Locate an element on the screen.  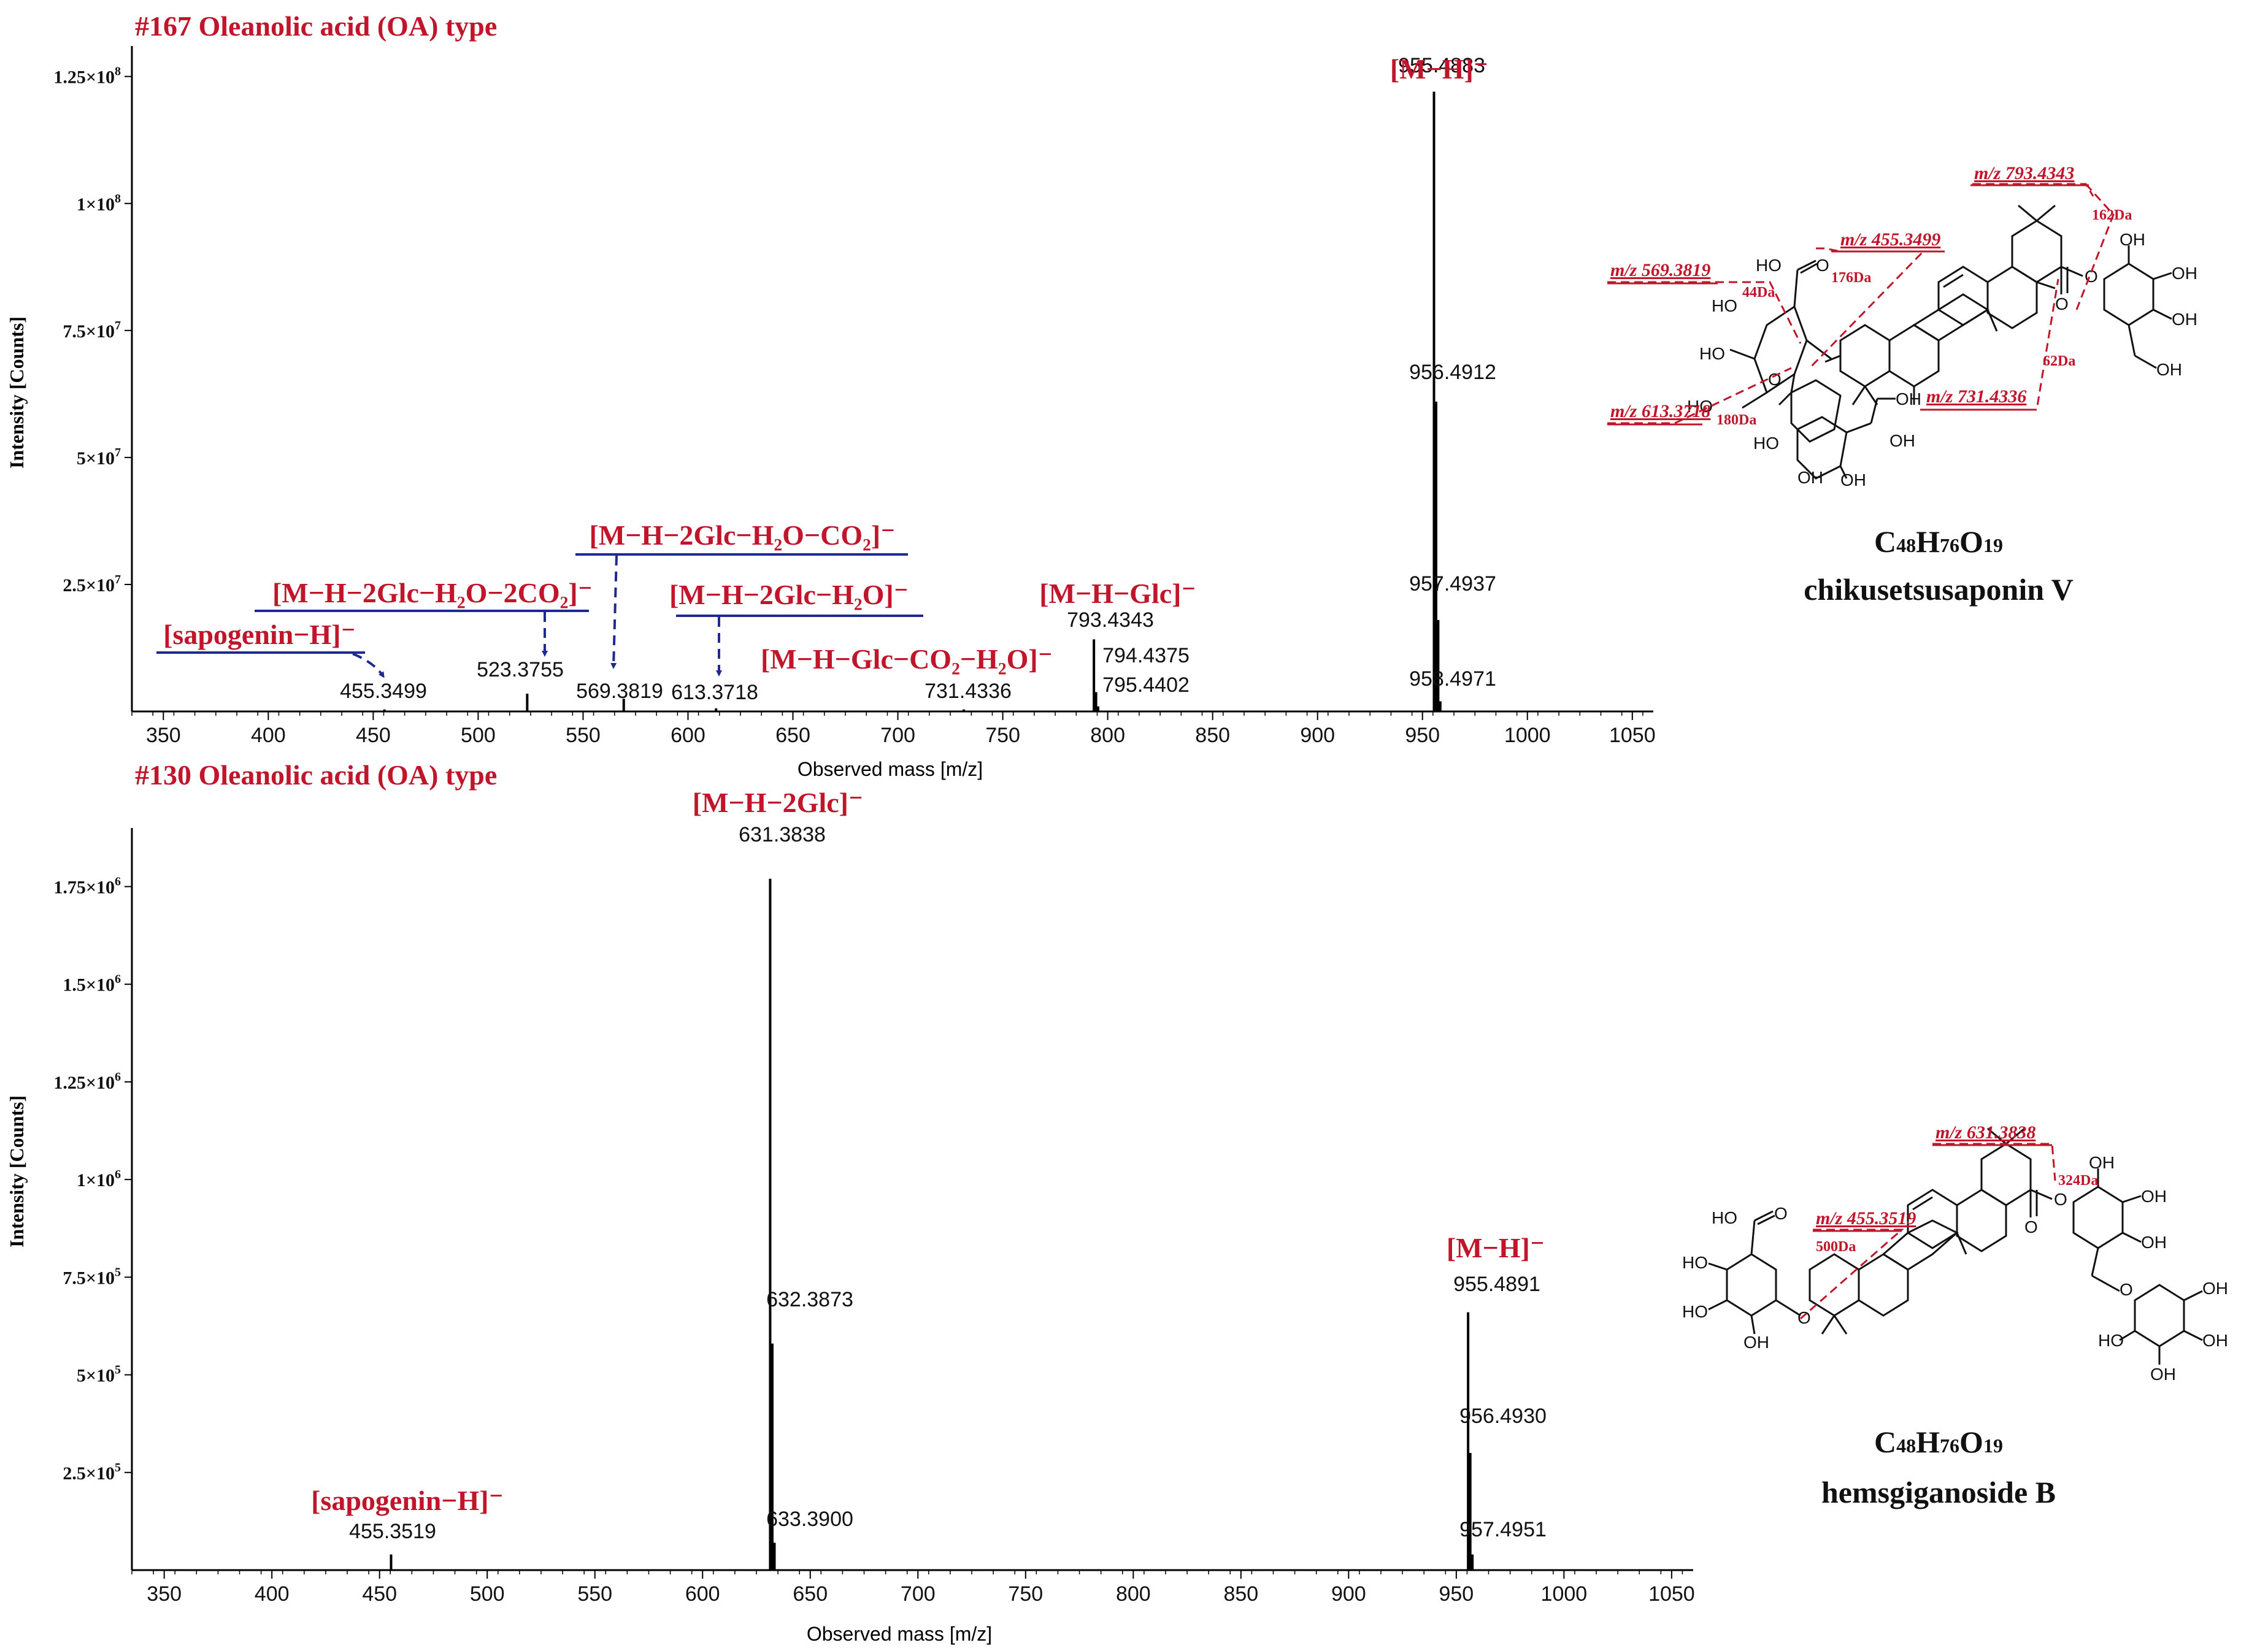
peak-label: 795.4402 is located at coordinates (1146, 685).